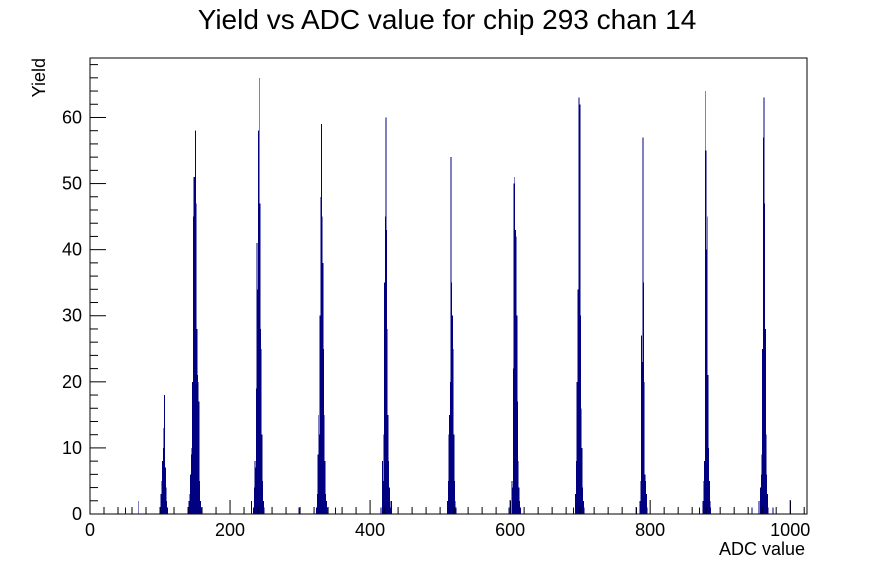 This screenshot has height=572, width=896. Describe the element at coordinates (230, 530) in the screenshot. I see `x-tick-label: 200` at that location.